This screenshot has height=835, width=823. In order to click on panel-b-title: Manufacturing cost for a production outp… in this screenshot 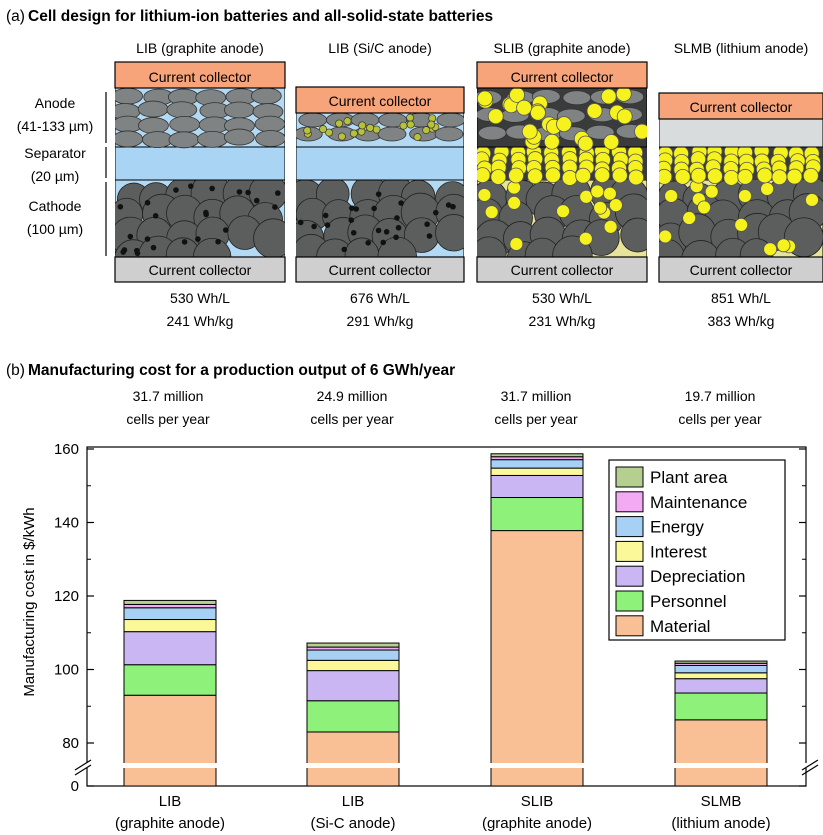, I will do `click(241, 370)`.